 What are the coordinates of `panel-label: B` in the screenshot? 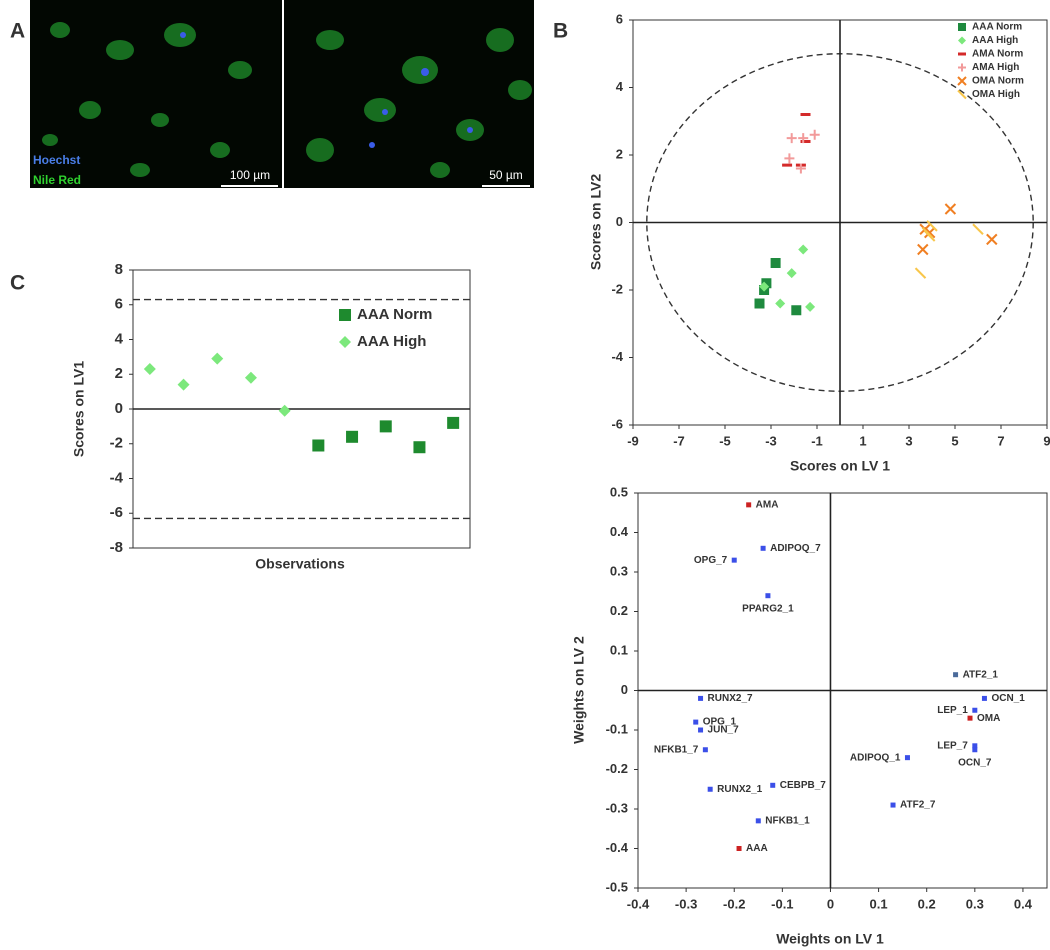 It's located at (560, 31).